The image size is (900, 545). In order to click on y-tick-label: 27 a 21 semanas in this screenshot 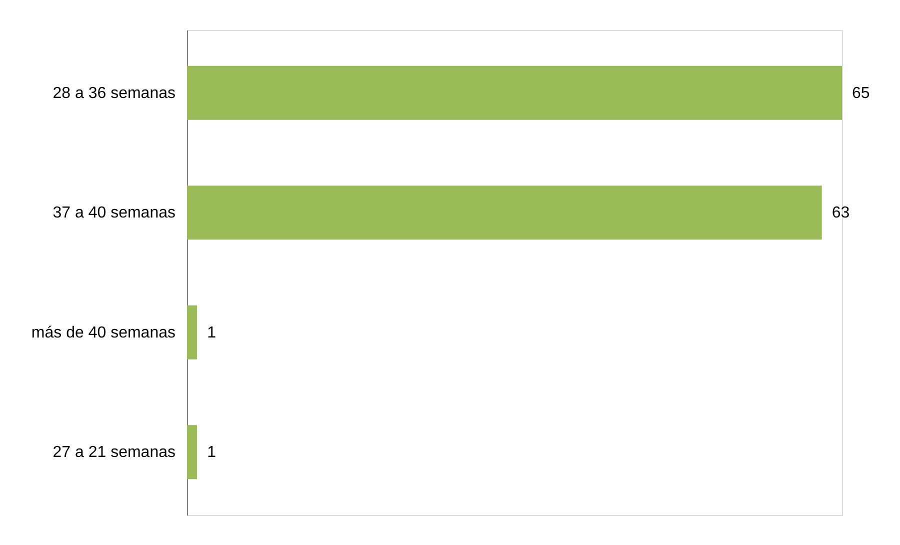, I will do `click(114, 453)`.